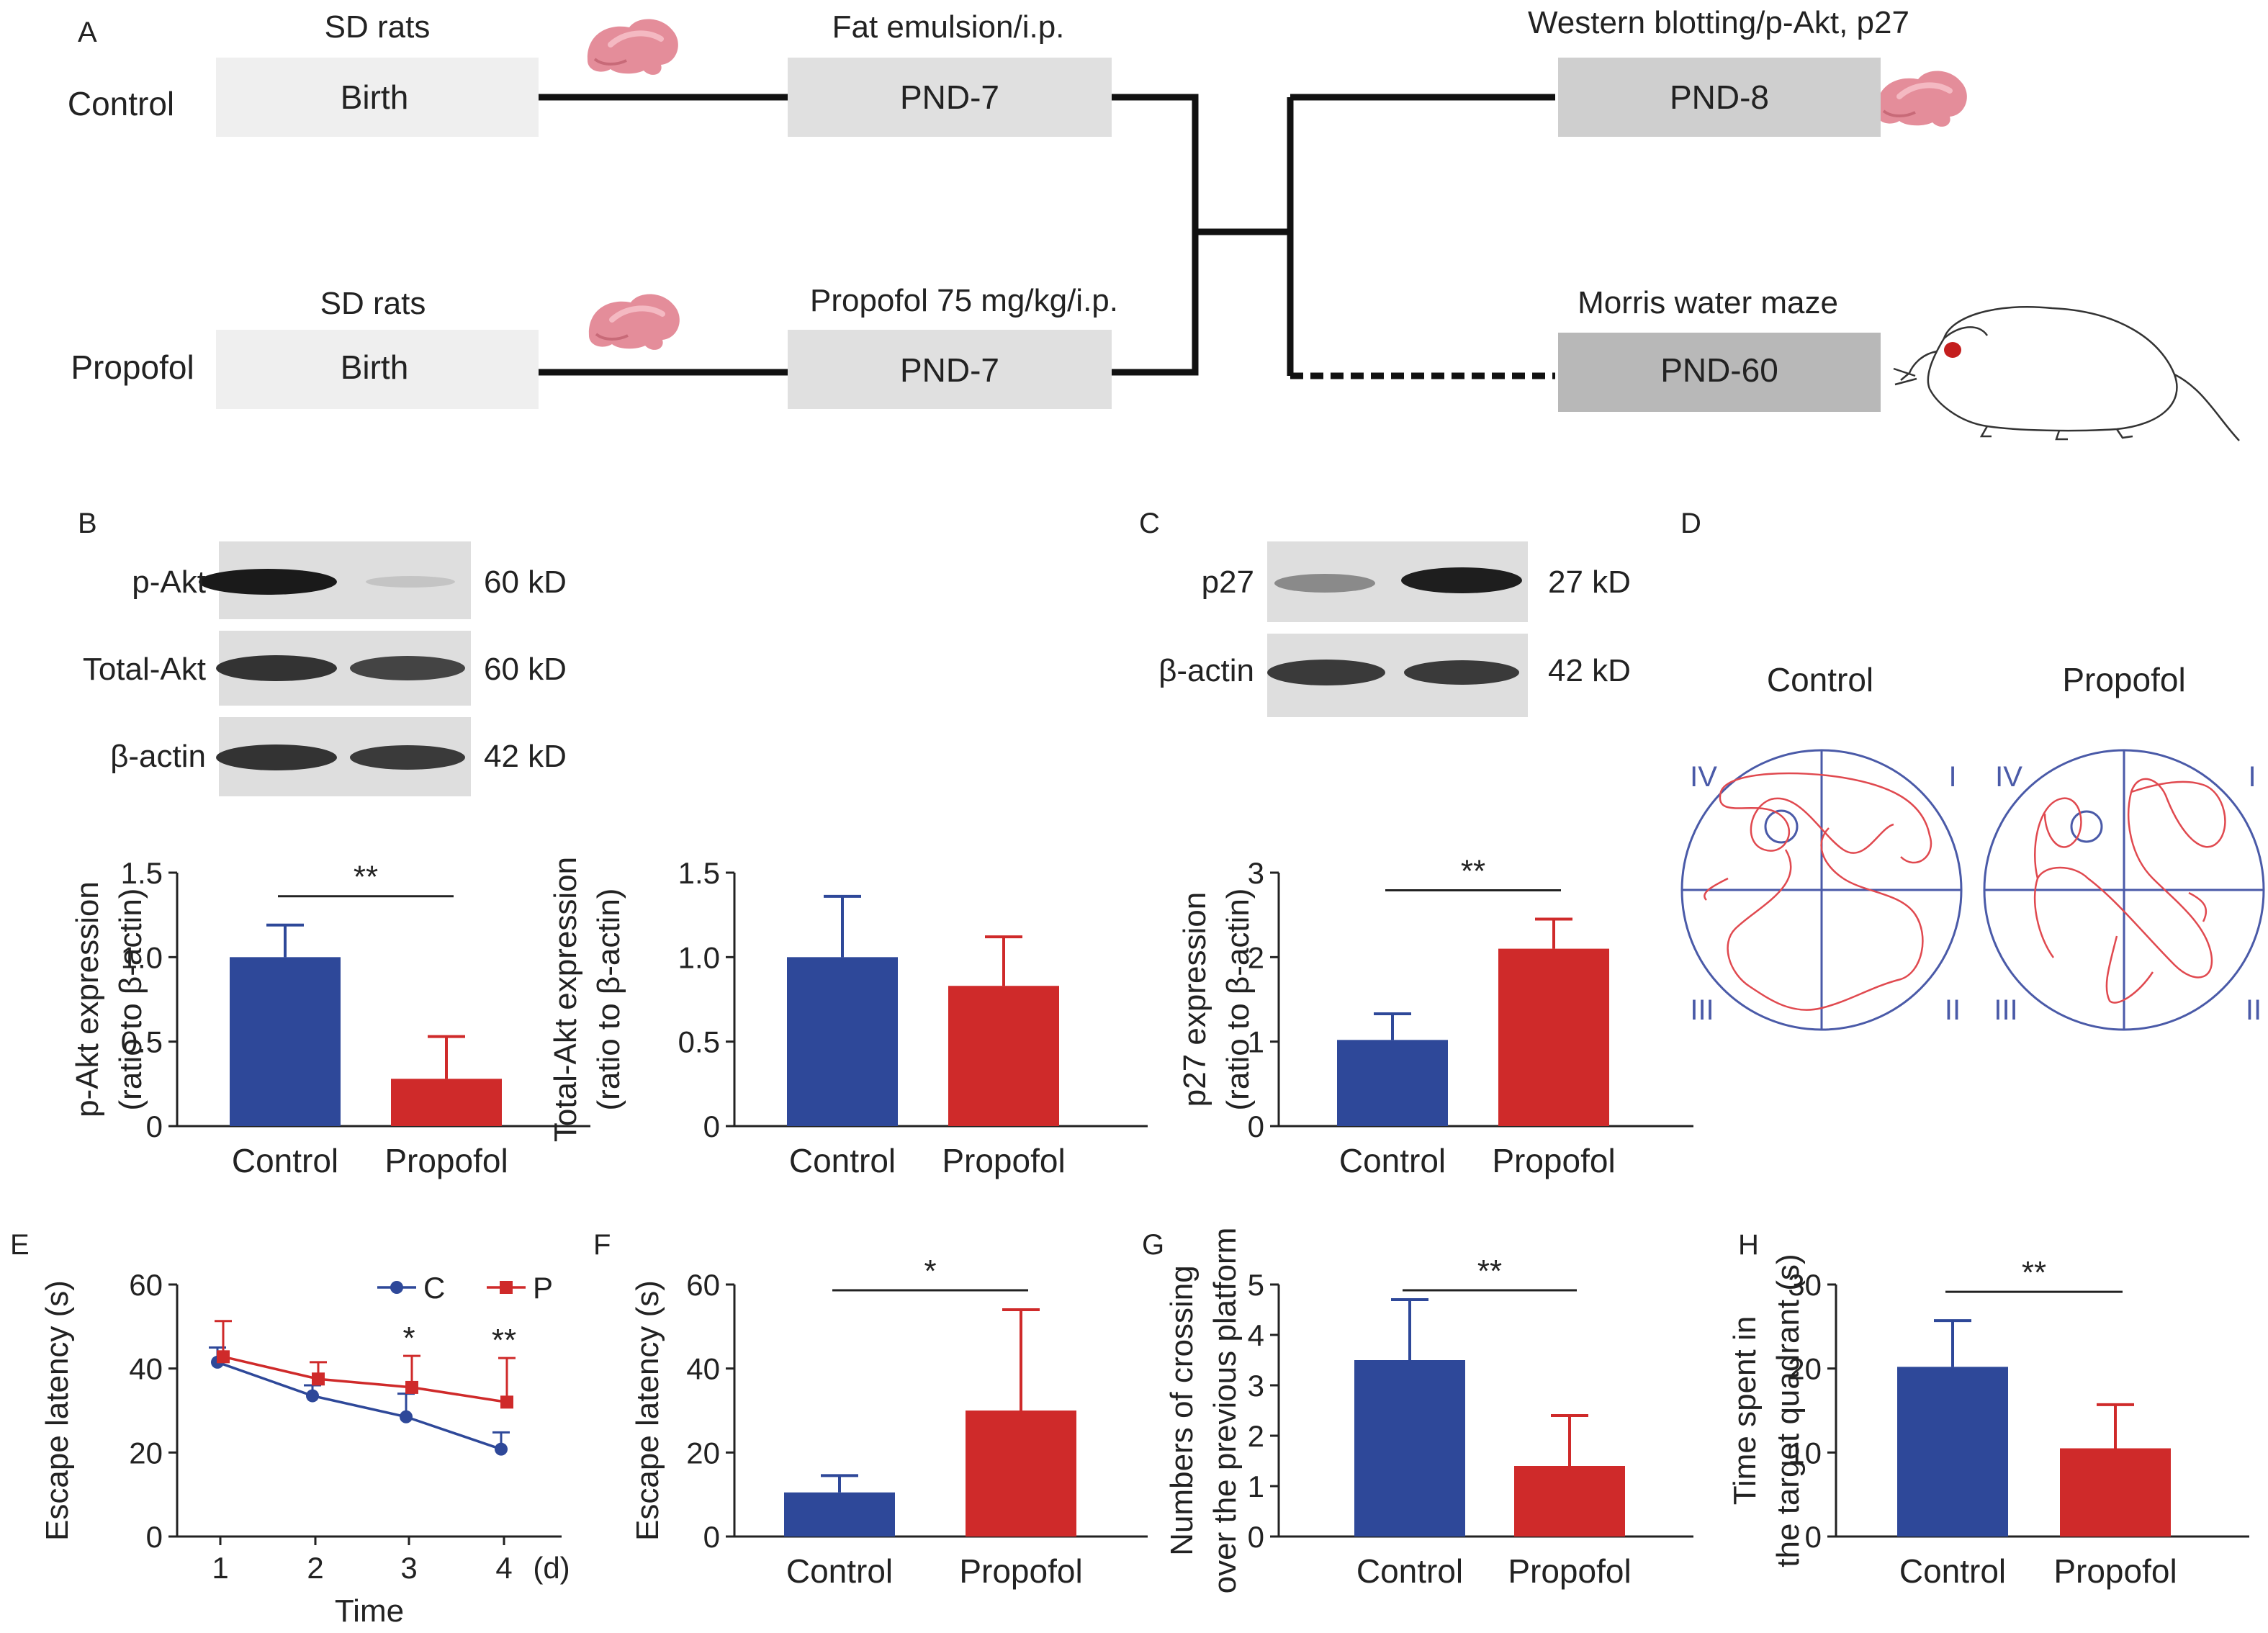 The width and height of the screenshot is (2268, 1633). I want to click on x-tick-label: Control, so click(839, 1571).